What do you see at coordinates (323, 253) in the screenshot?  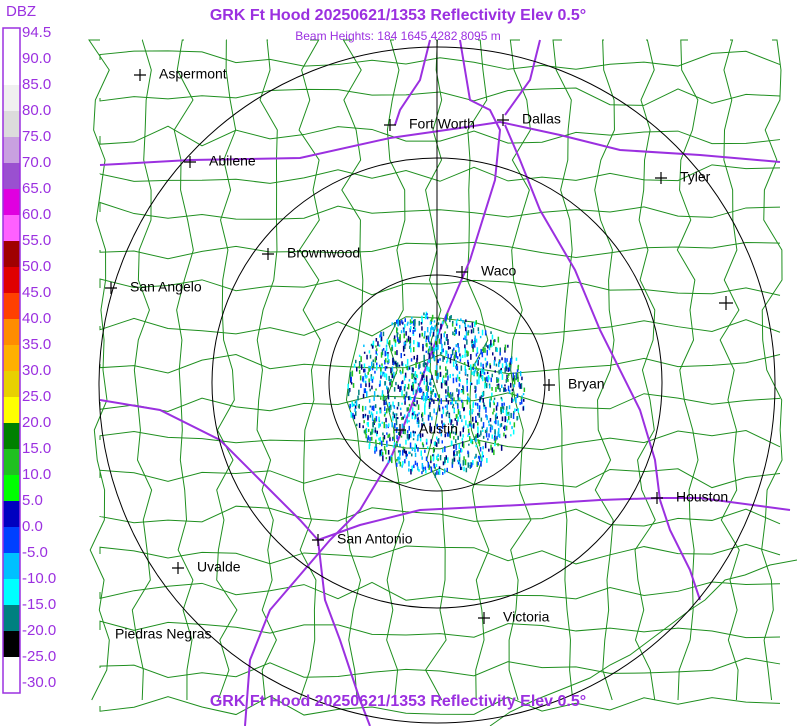 I see `city-label: Brownwood` at bounding box center [323, 253].